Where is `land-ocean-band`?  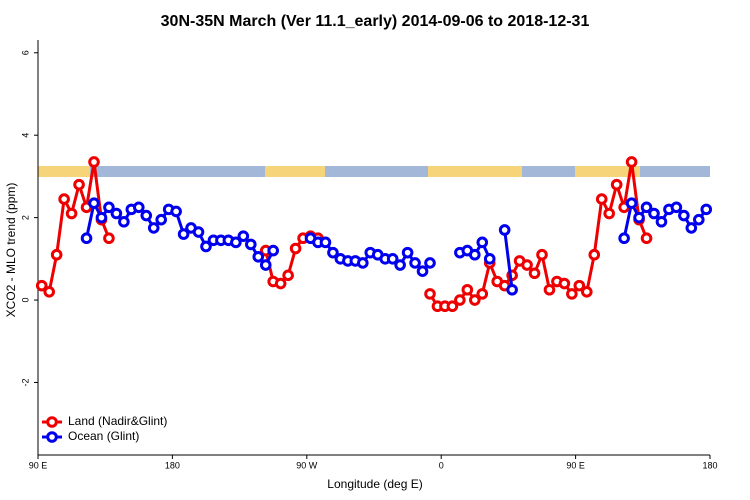 land-ocean-band is located at coordinates (374, 171).